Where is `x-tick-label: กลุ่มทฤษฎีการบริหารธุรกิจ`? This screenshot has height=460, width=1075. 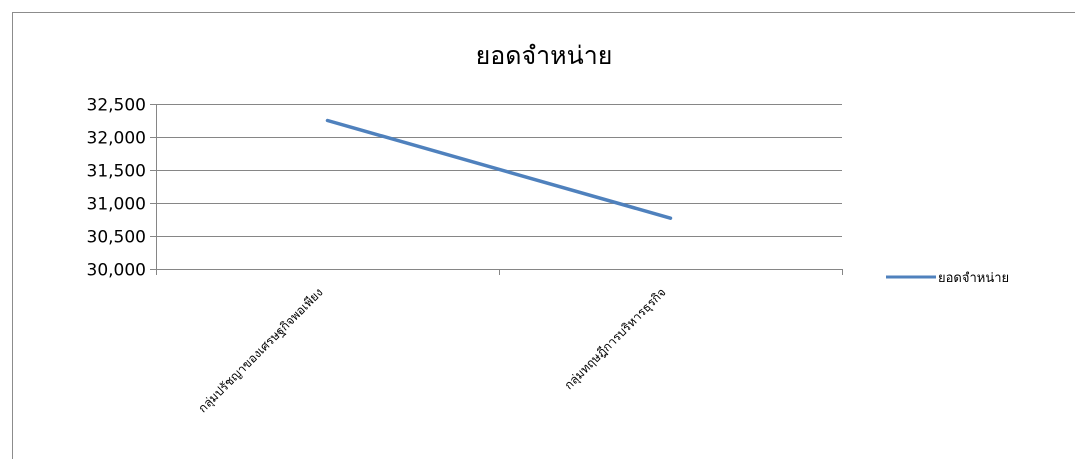
x-tick-label: กลุ่มทฤษฎีการบริหารธุรกิจ is located at coordinates (616, 339).